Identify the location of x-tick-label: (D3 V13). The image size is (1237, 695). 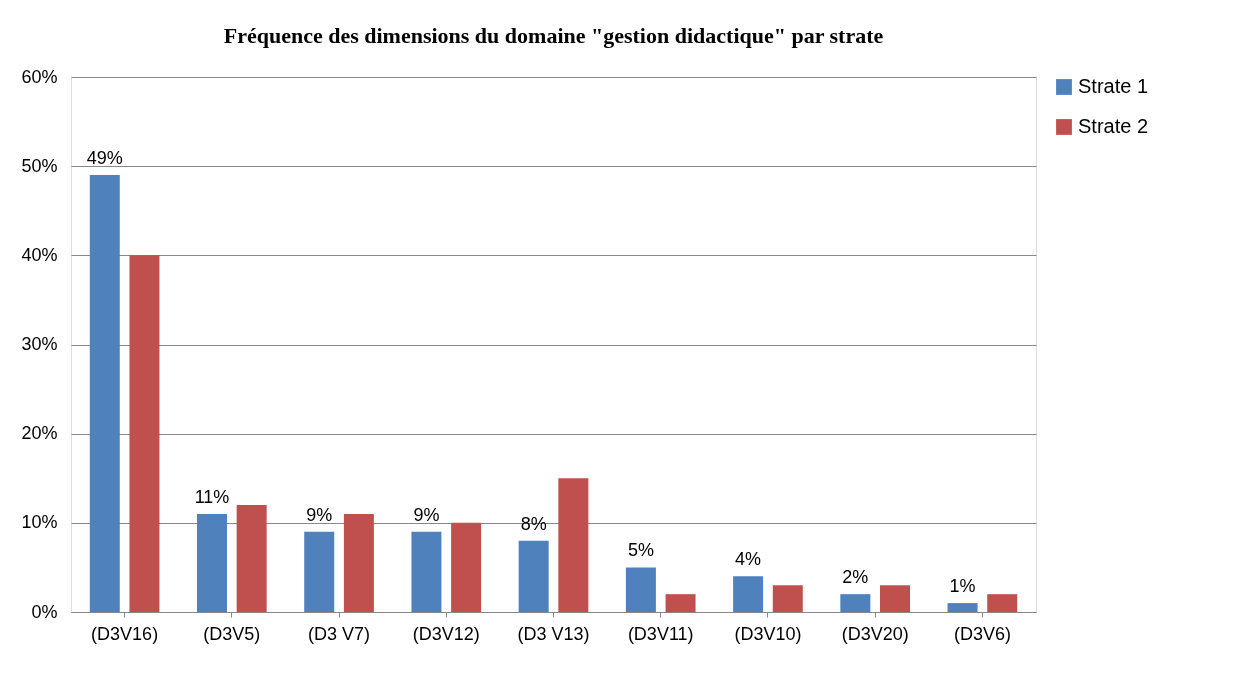
(553, 633).